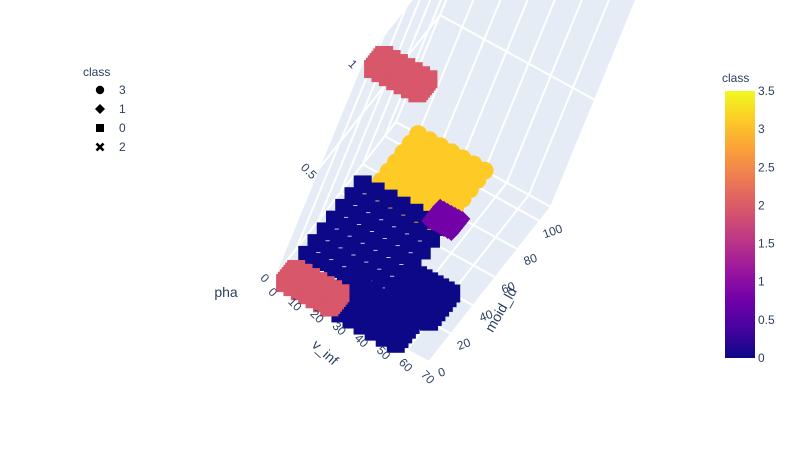 This screenshot has width=800, height=450. I want to click on square-icon, so click(100, 128).